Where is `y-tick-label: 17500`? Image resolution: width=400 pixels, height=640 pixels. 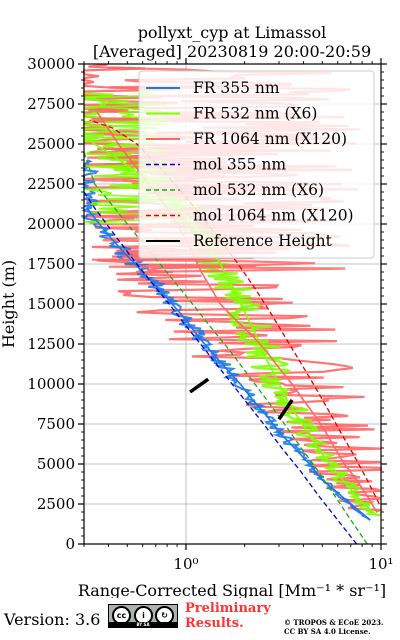 y-tick-label: 17500 is located at coordinates (51, 264).